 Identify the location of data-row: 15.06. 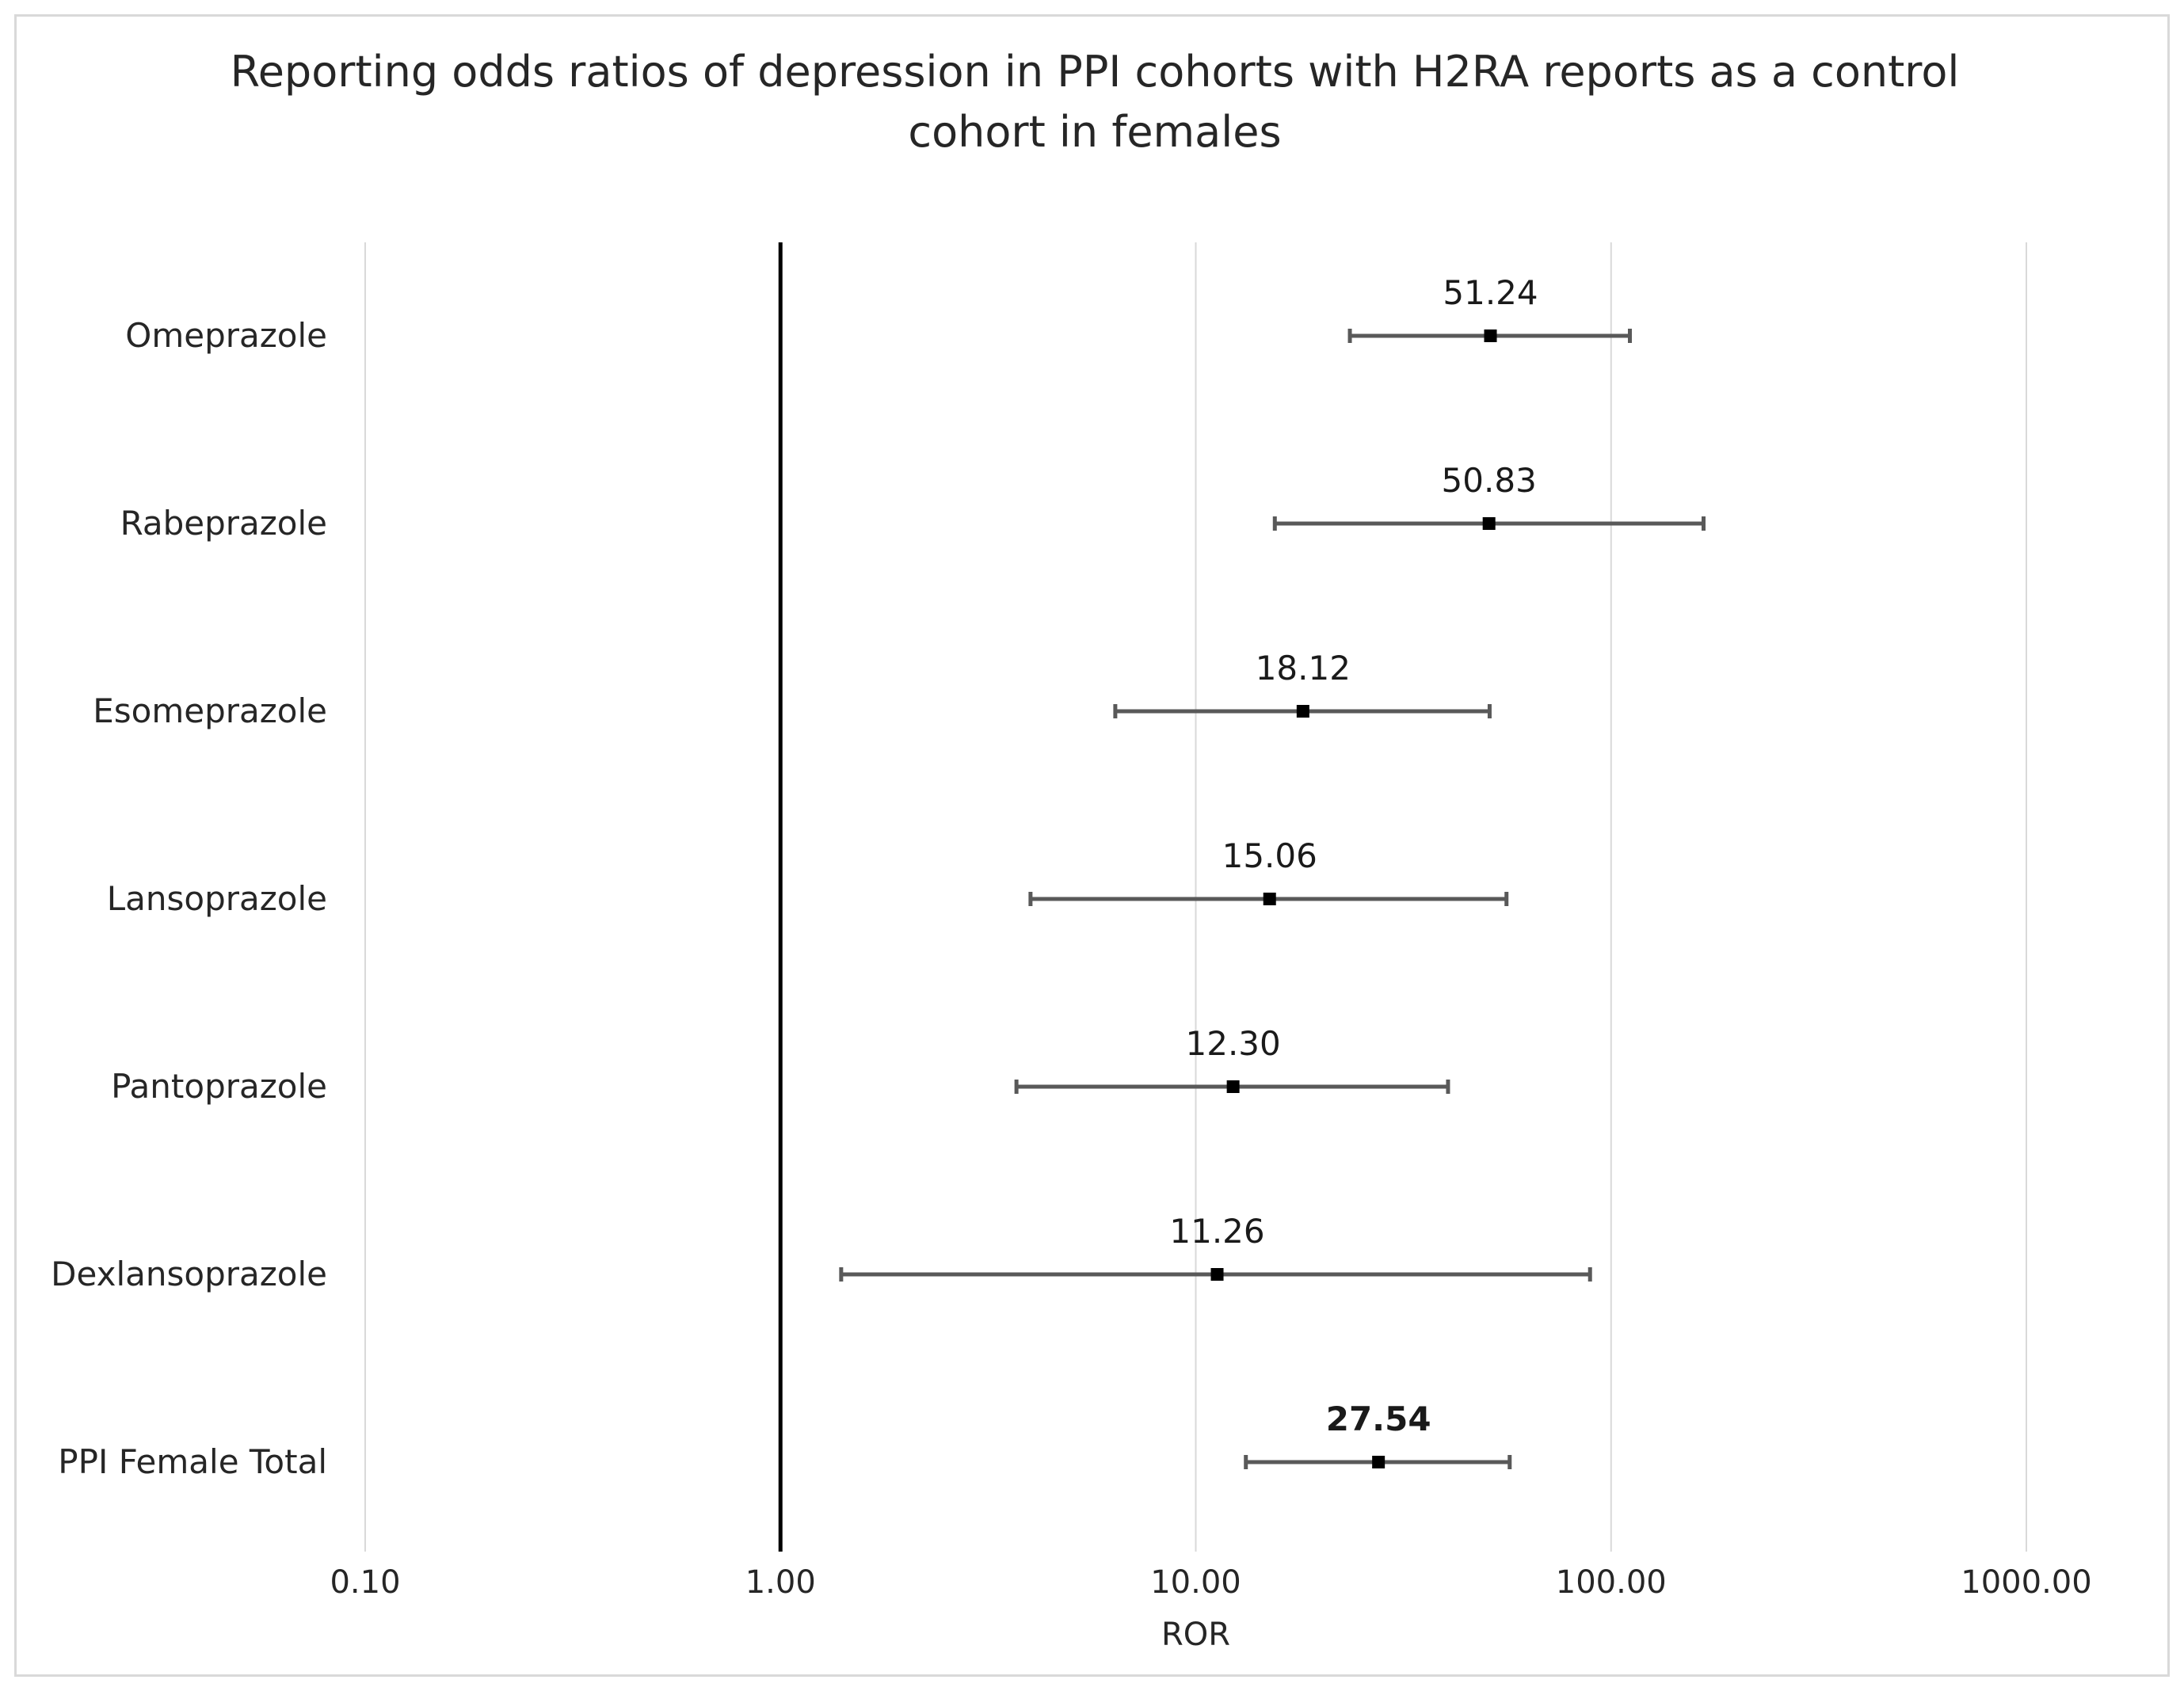
(1268, 871).